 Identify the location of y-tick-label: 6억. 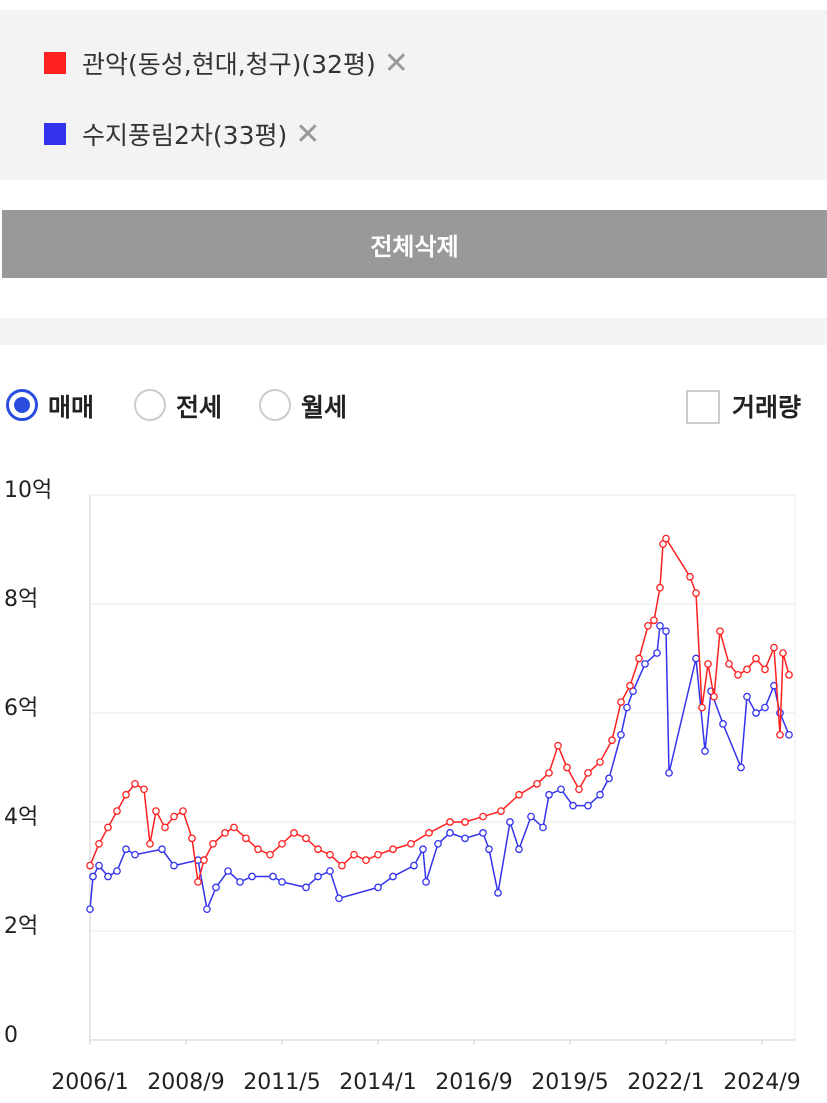
(21, 708).